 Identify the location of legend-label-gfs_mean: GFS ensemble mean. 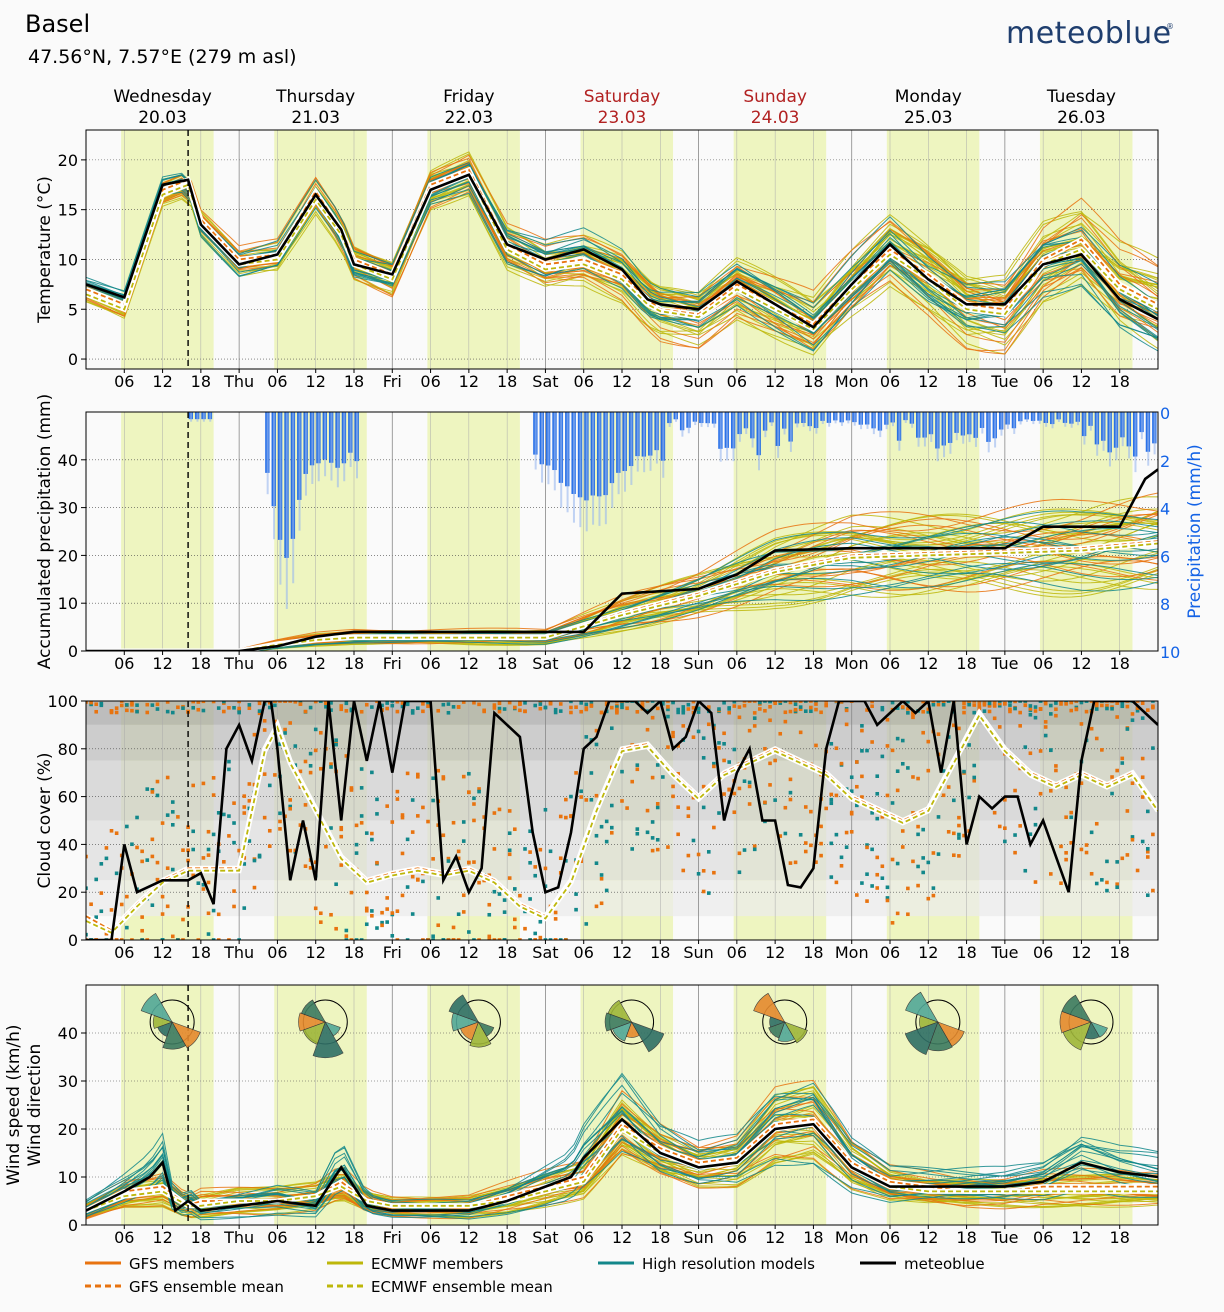
(206, 1287).